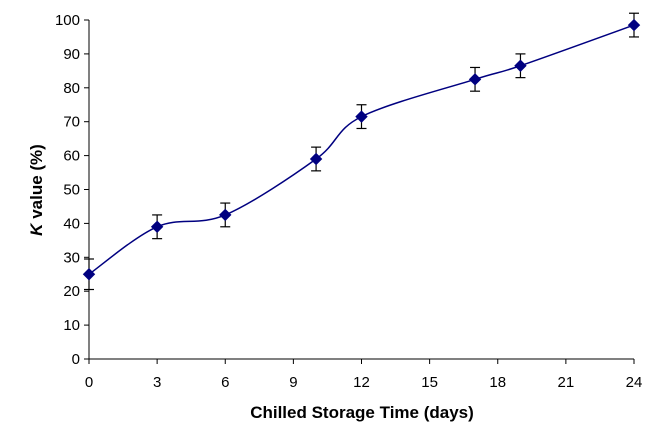 This screenshot has height=425, width=659. Describe the element at coordinates (71, 88) in the screenshot. I see `y-tick-label: 80` at that location.